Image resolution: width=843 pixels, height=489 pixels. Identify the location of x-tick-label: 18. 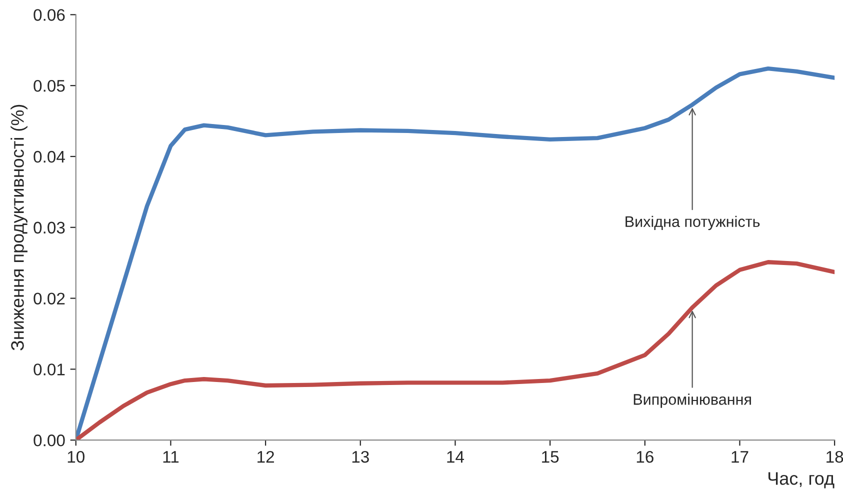
(834, 456).